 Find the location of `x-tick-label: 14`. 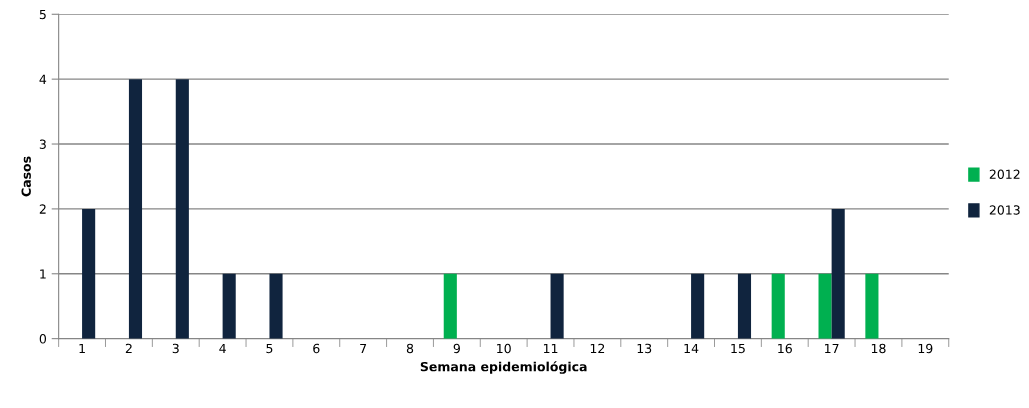

x-tick-label: 14 is located at coordinates (691, 348).